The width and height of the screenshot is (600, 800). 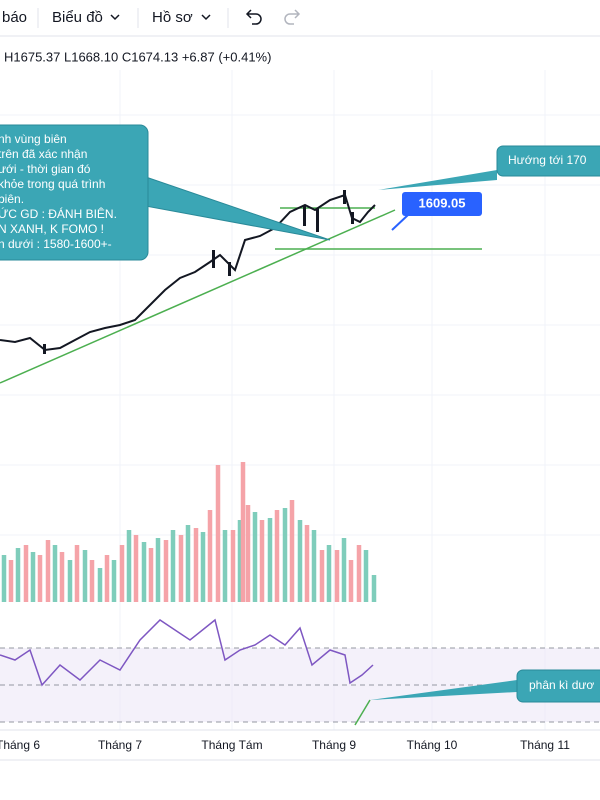 I want to click on callout-line: N XANH, K FOMO !, so click(x=52, y=229).